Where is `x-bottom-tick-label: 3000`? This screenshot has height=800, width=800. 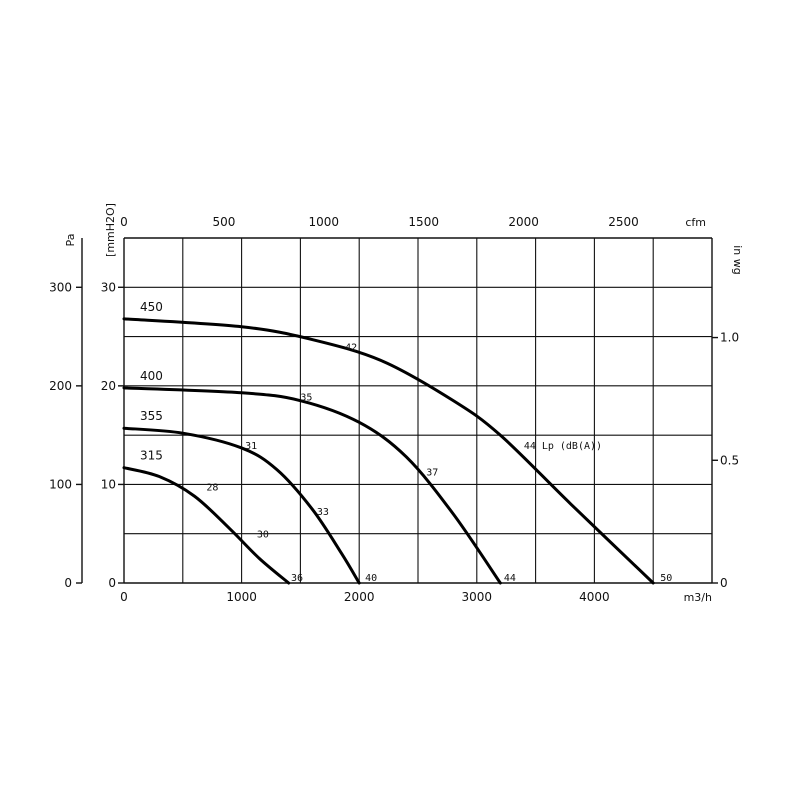
x-bottom-tick-label: 3000 is located at coordinates (477, 597).